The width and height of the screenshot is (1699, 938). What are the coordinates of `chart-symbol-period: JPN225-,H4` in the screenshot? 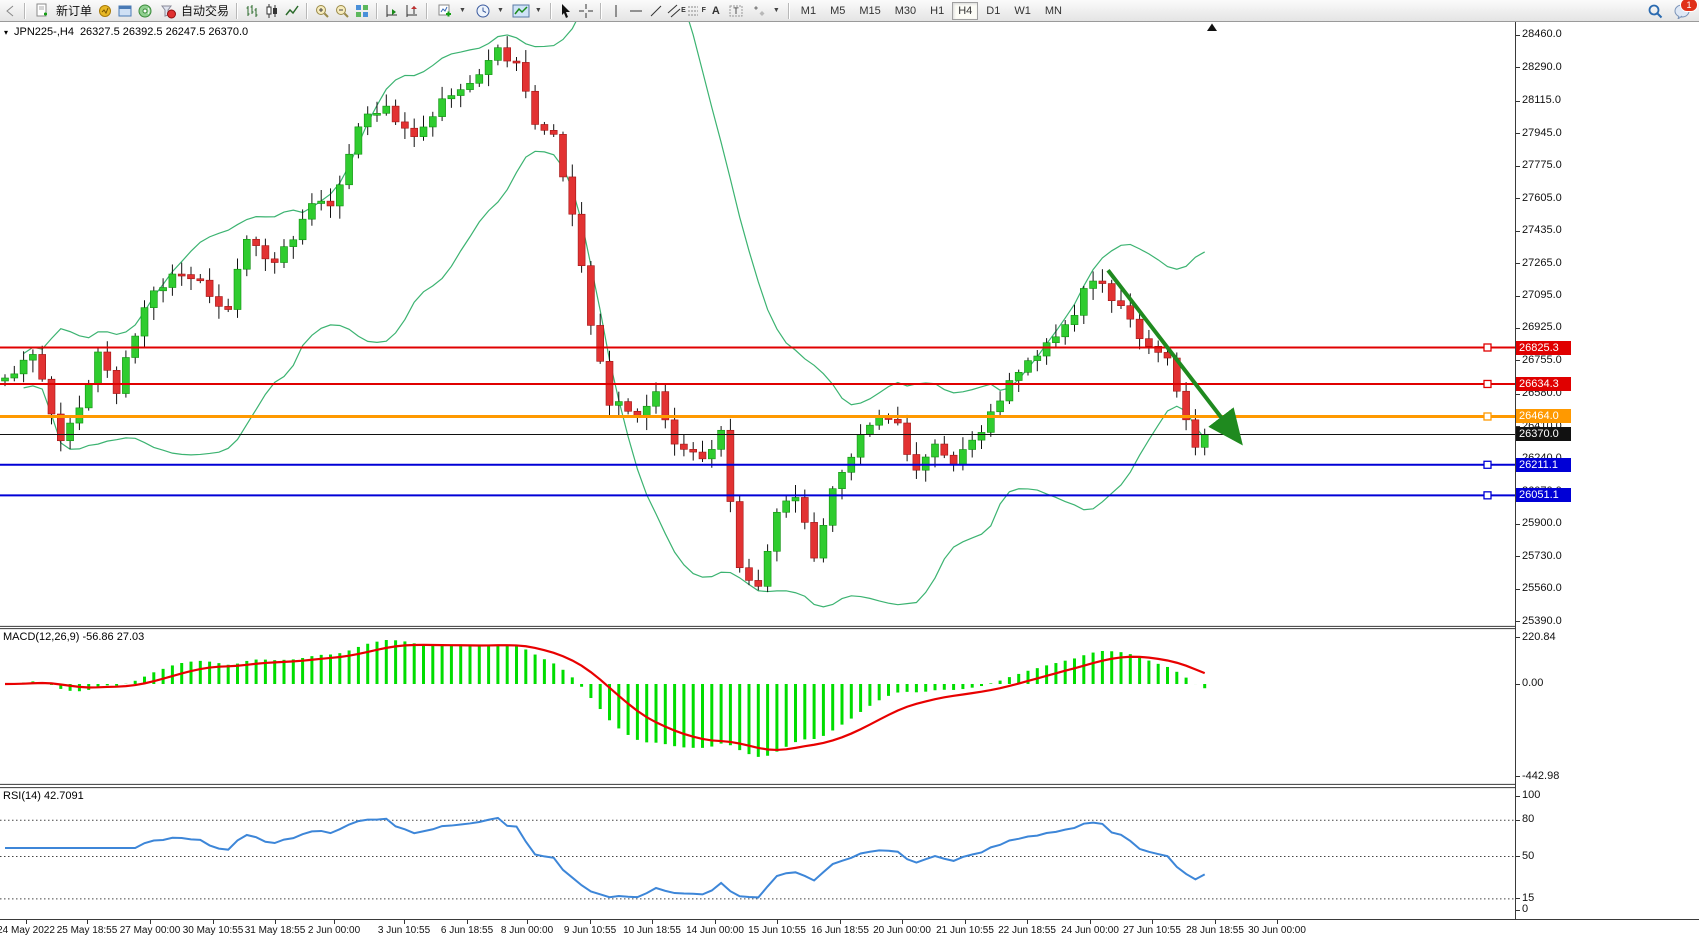 It's located at (44, 32).